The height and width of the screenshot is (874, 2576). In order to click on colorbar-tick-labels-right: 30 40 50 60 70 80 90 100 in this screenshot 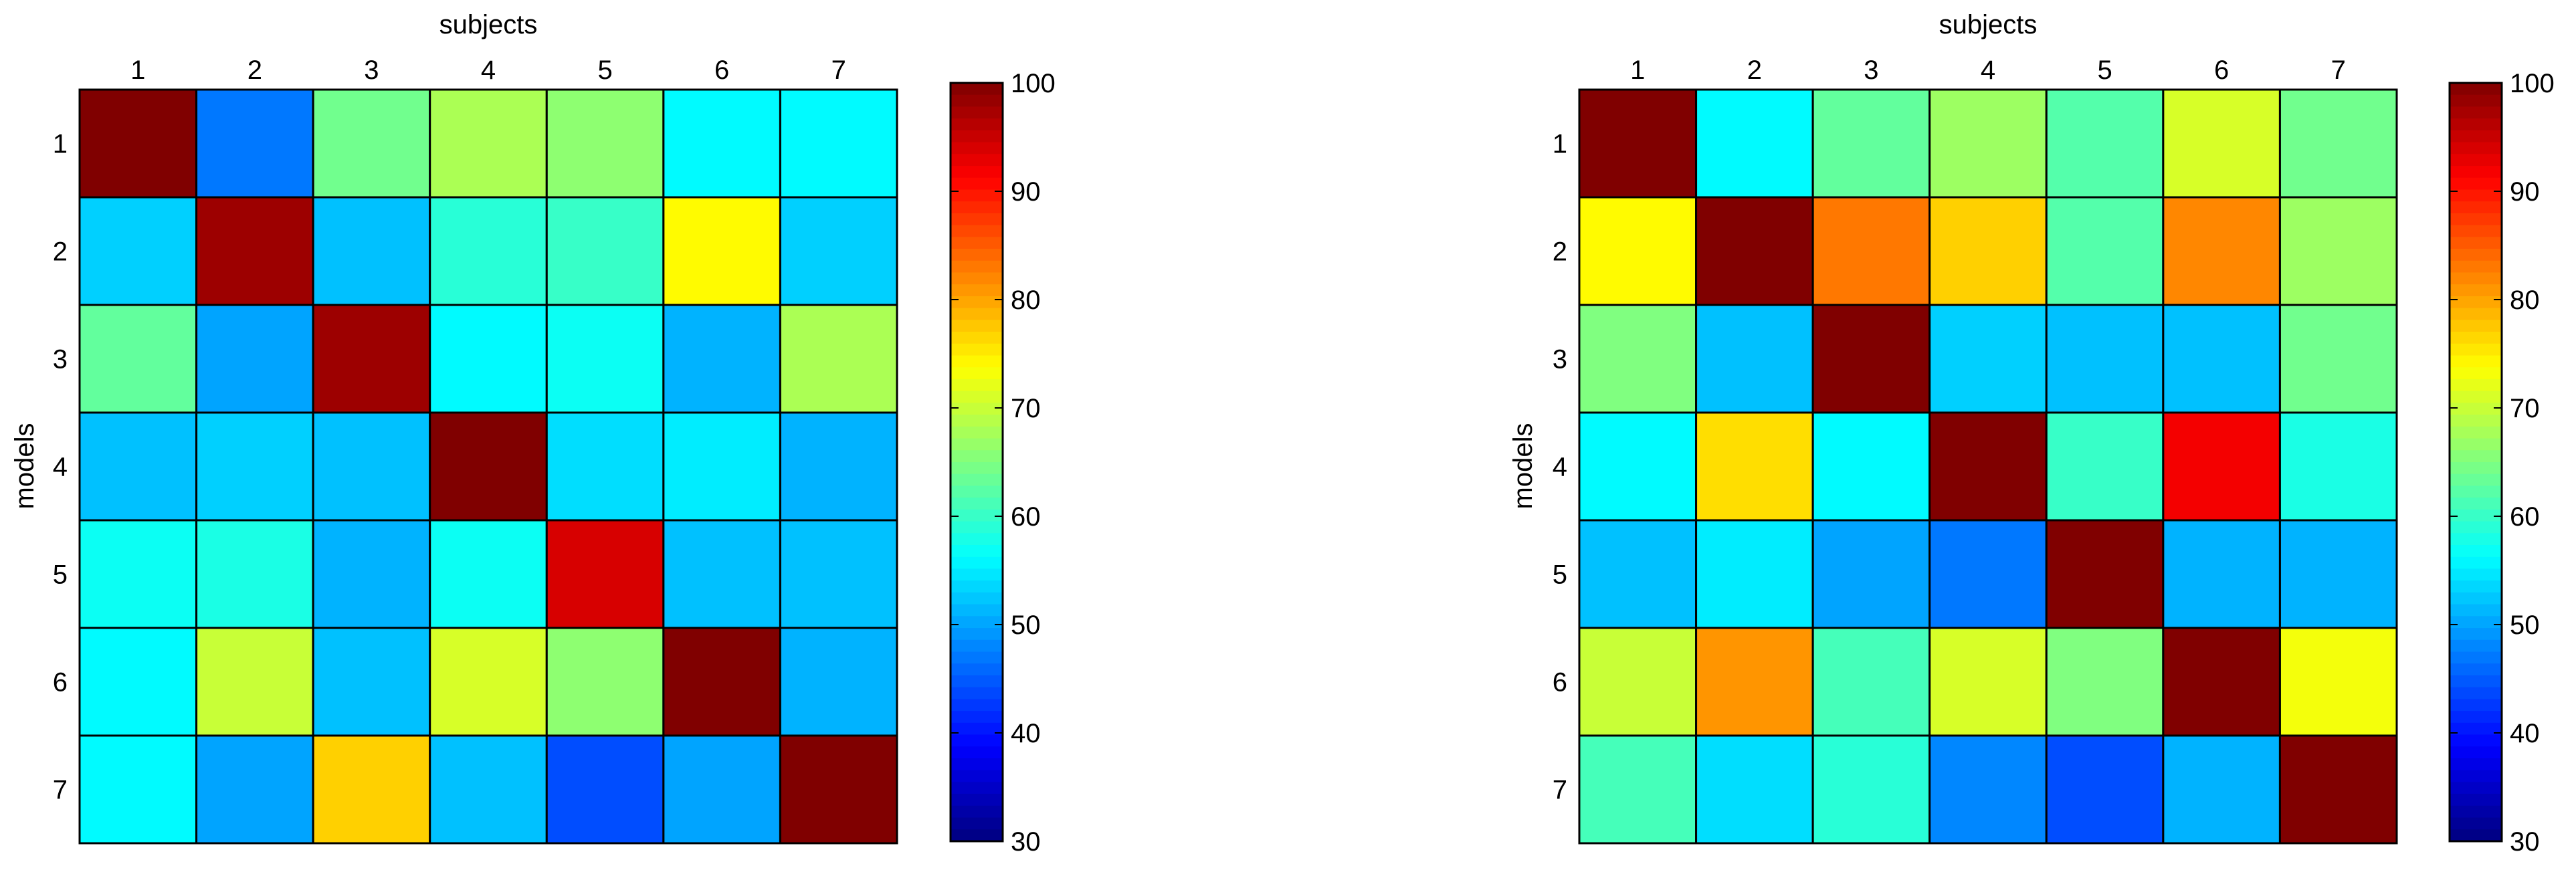, I will do `click(2502, 463)`.